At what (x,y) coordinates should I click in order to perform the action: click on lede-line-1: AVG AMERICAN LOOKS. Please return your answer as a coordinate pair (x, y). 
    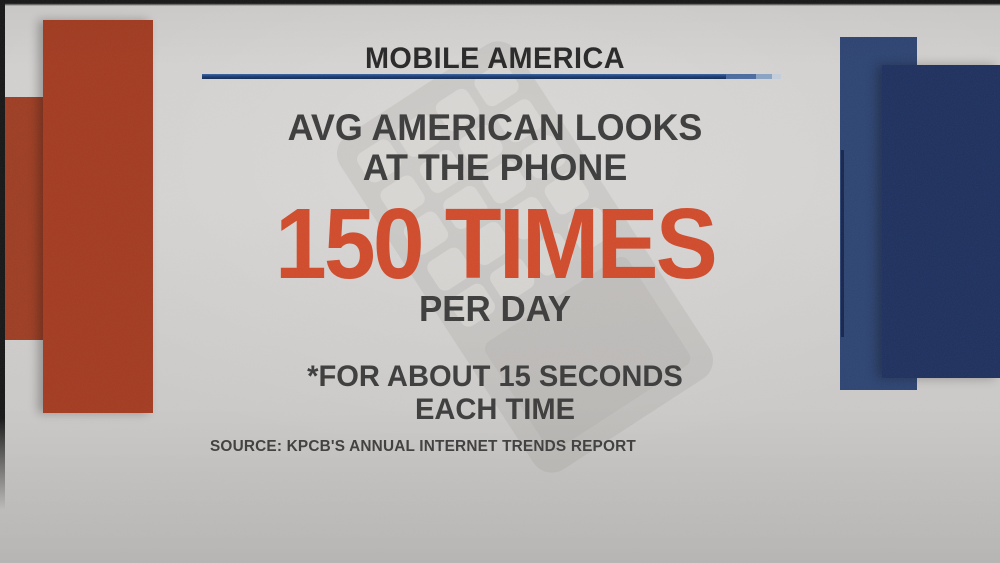
    Looking at the image, I should click on (495, 127).